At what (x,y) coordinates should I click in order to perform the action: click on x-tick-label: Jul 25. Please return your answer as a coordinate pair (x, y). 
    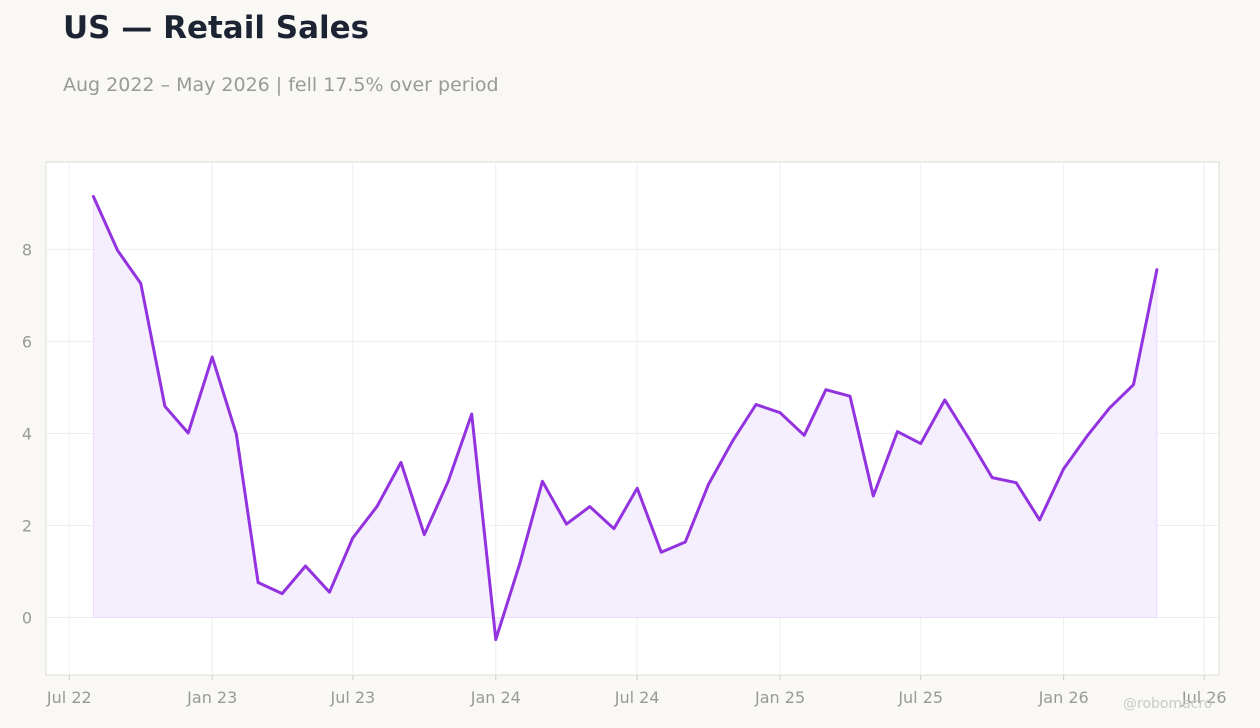
    Looking at the image, I should click on (920, 697).